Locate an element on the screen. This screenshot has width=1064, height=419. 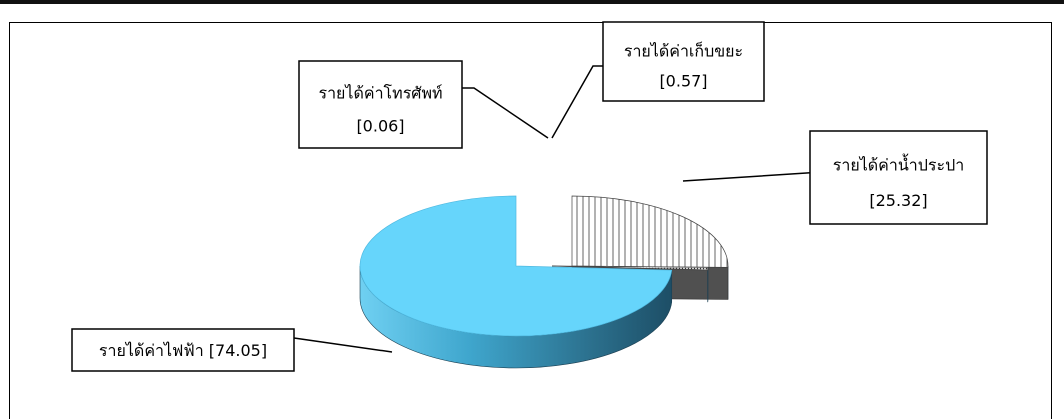
data-label-value: [0.06] is located at coordinates (380, 125).